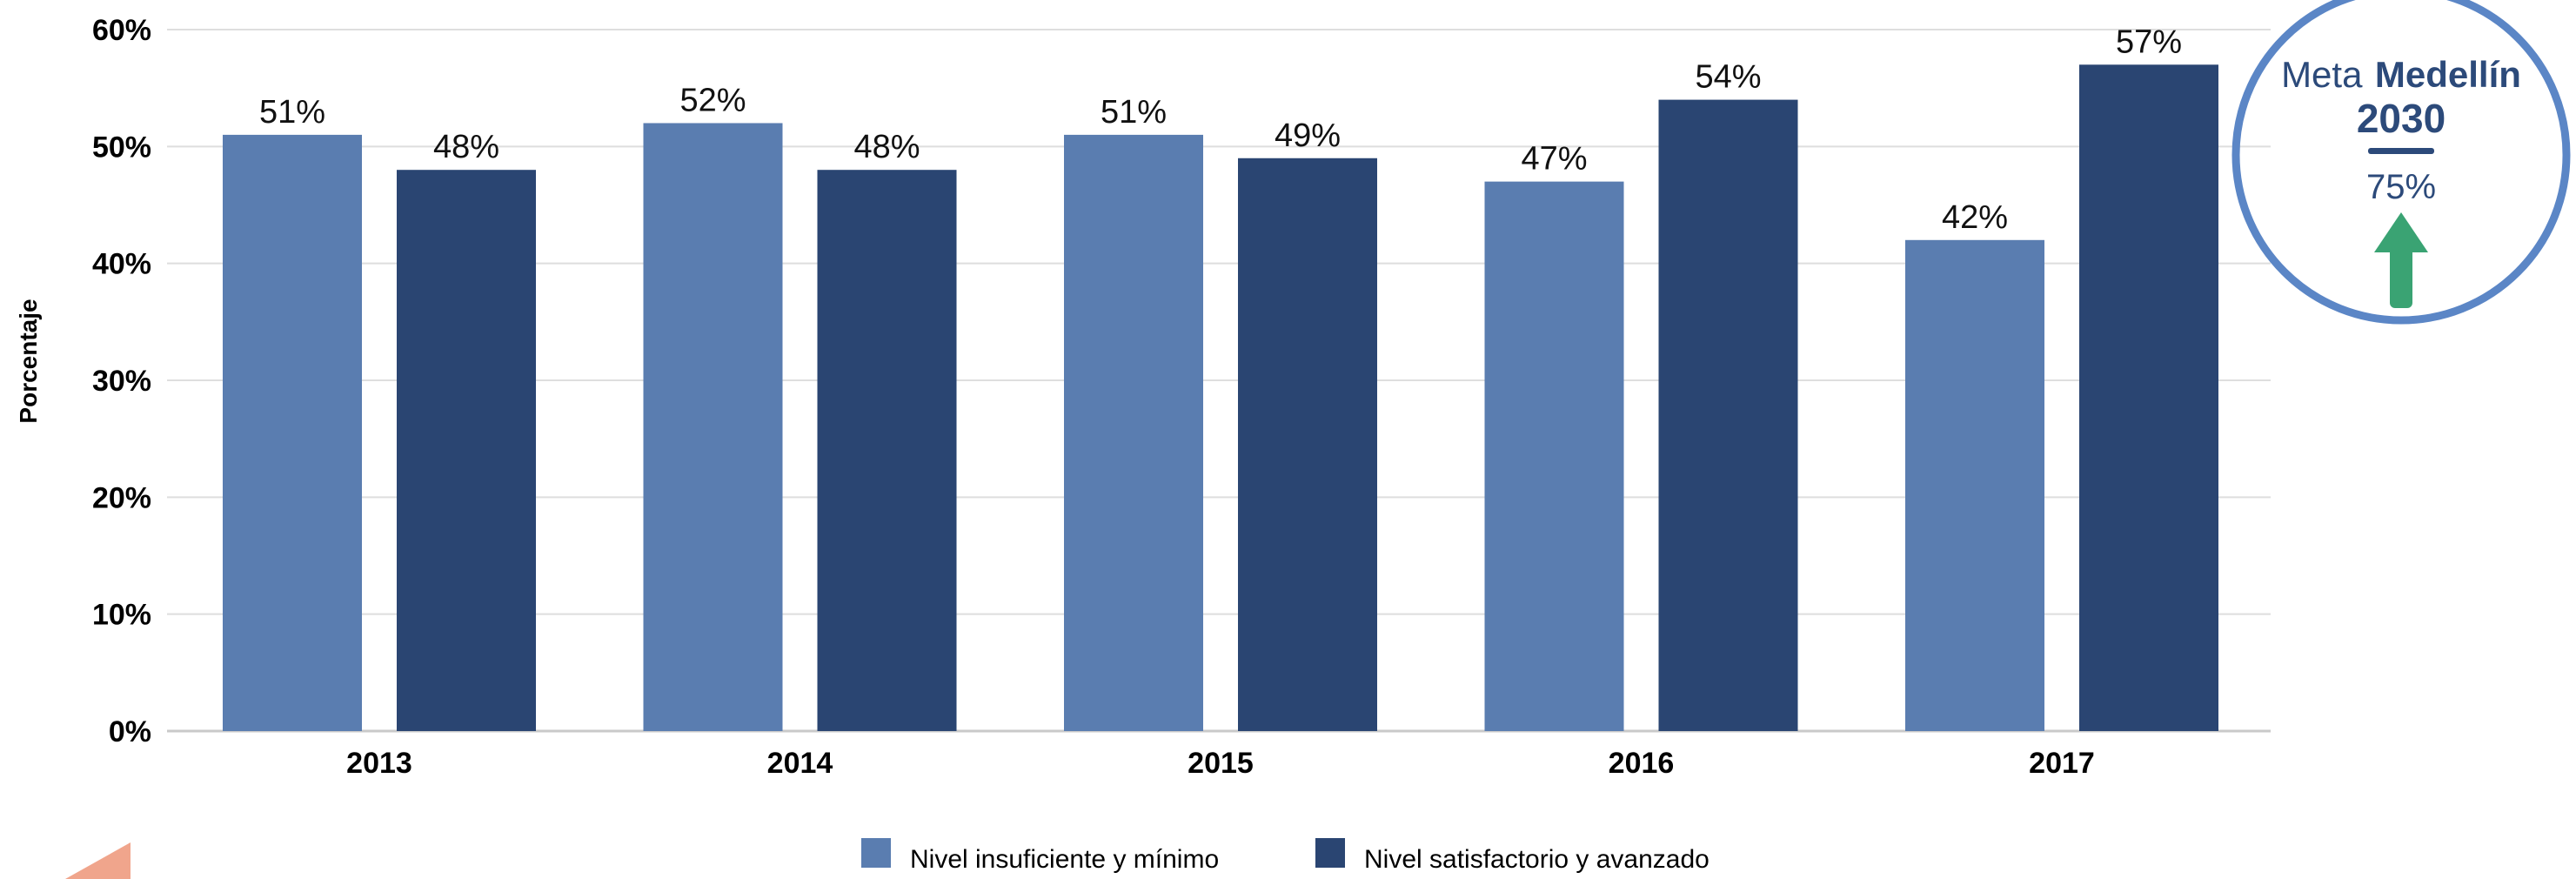 The height and width of the screenshot is (879, 2576). What do you see at coordinates (2322, 74) in the screenshot?
I see `meta-title-light: Meta` at bounding box center [2322, 74].